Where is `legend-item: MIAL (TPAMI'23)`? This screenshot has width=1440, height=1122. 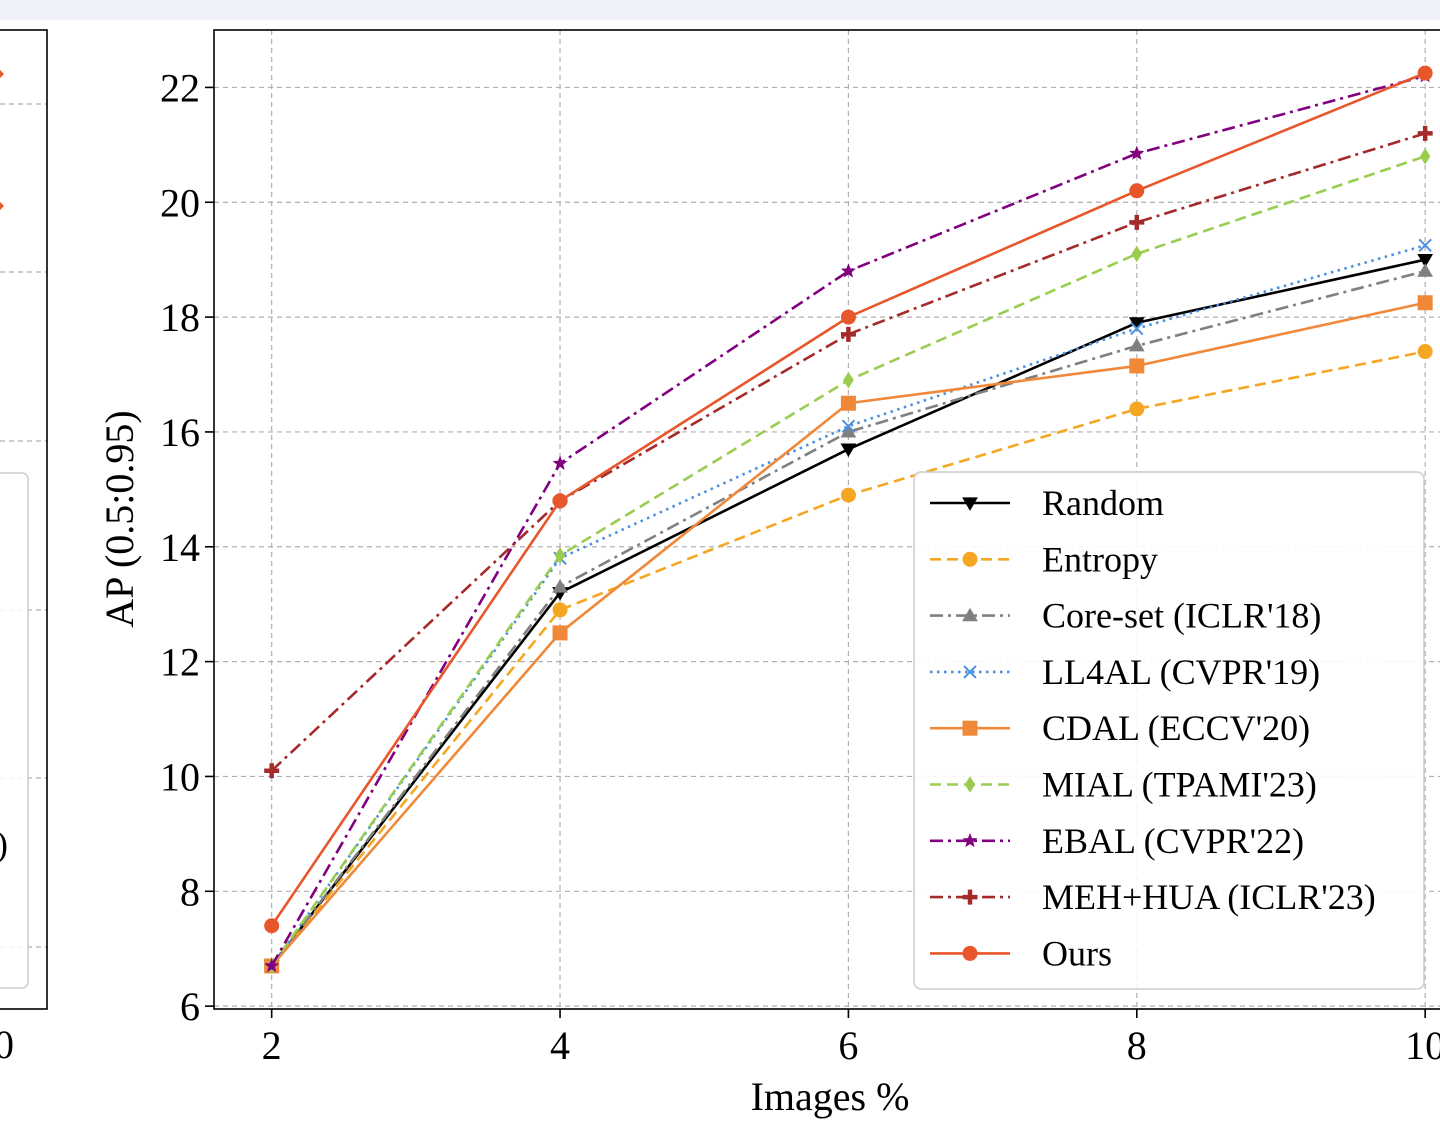
legend-item: MIAL (TPAMI'23) is located at coordinates (1123, 785).